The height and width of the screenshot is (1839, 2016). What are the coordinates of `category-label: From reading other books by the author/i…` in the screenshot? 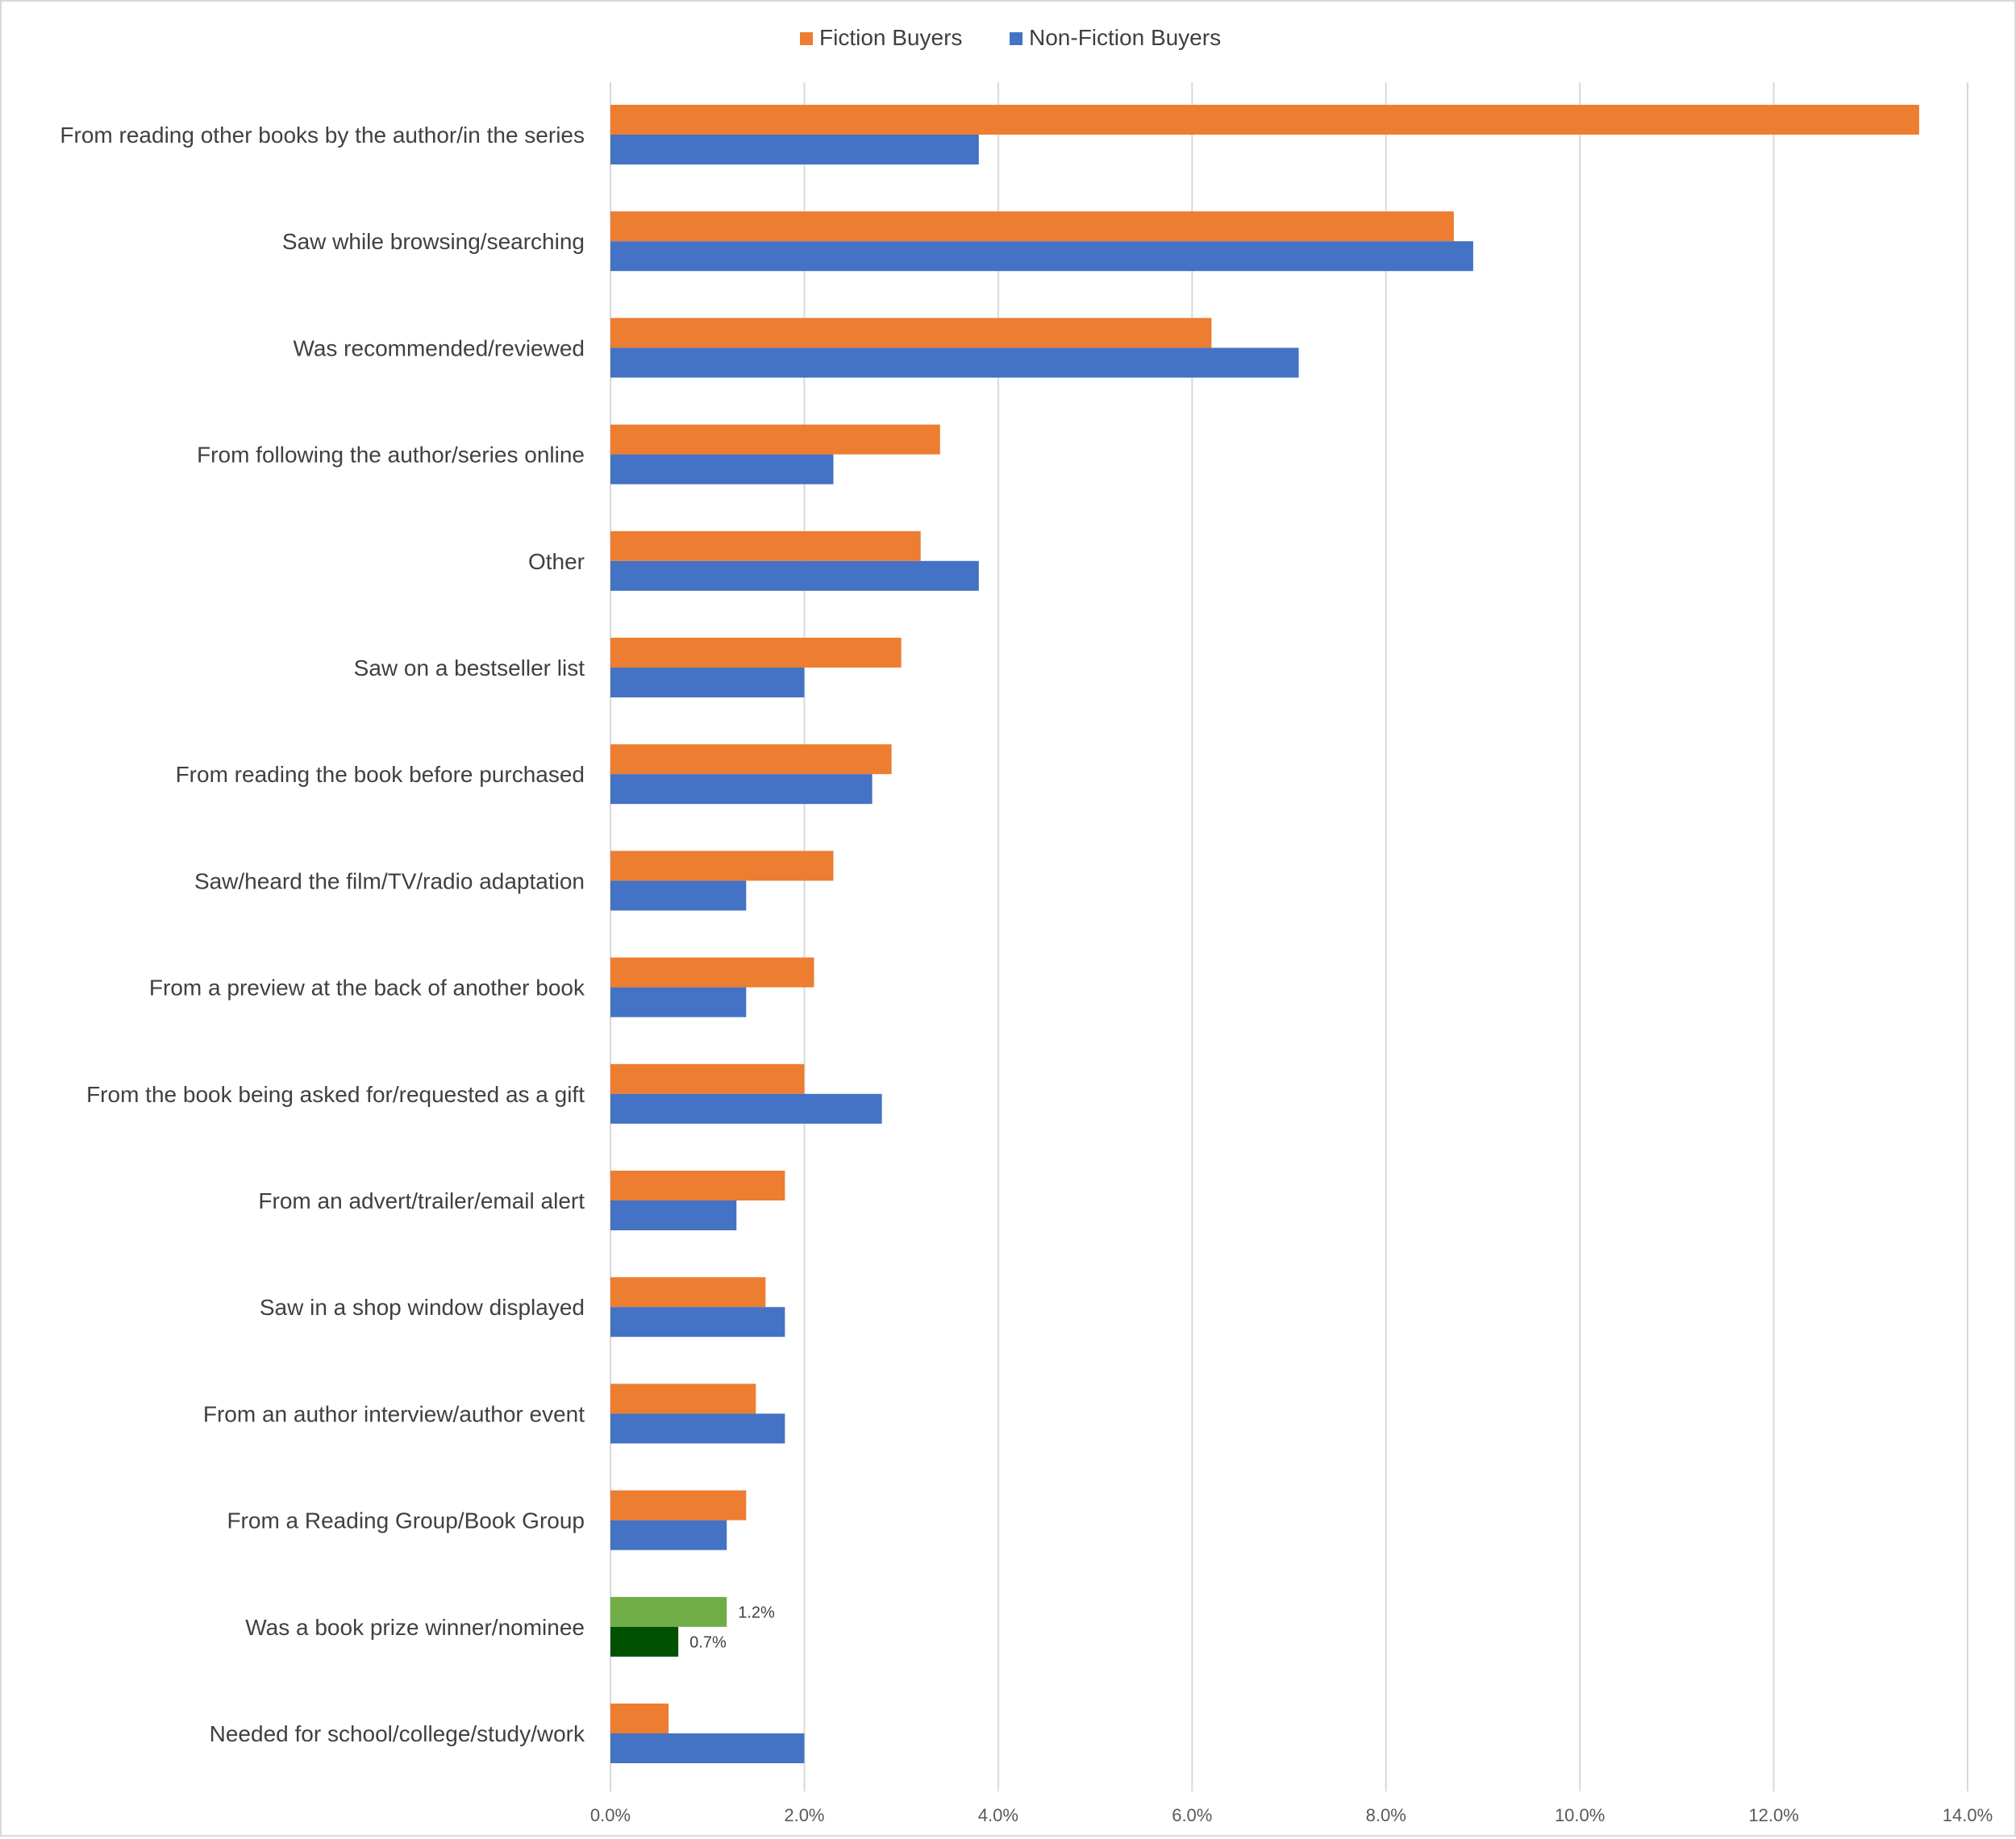 It's located at (322, 135).